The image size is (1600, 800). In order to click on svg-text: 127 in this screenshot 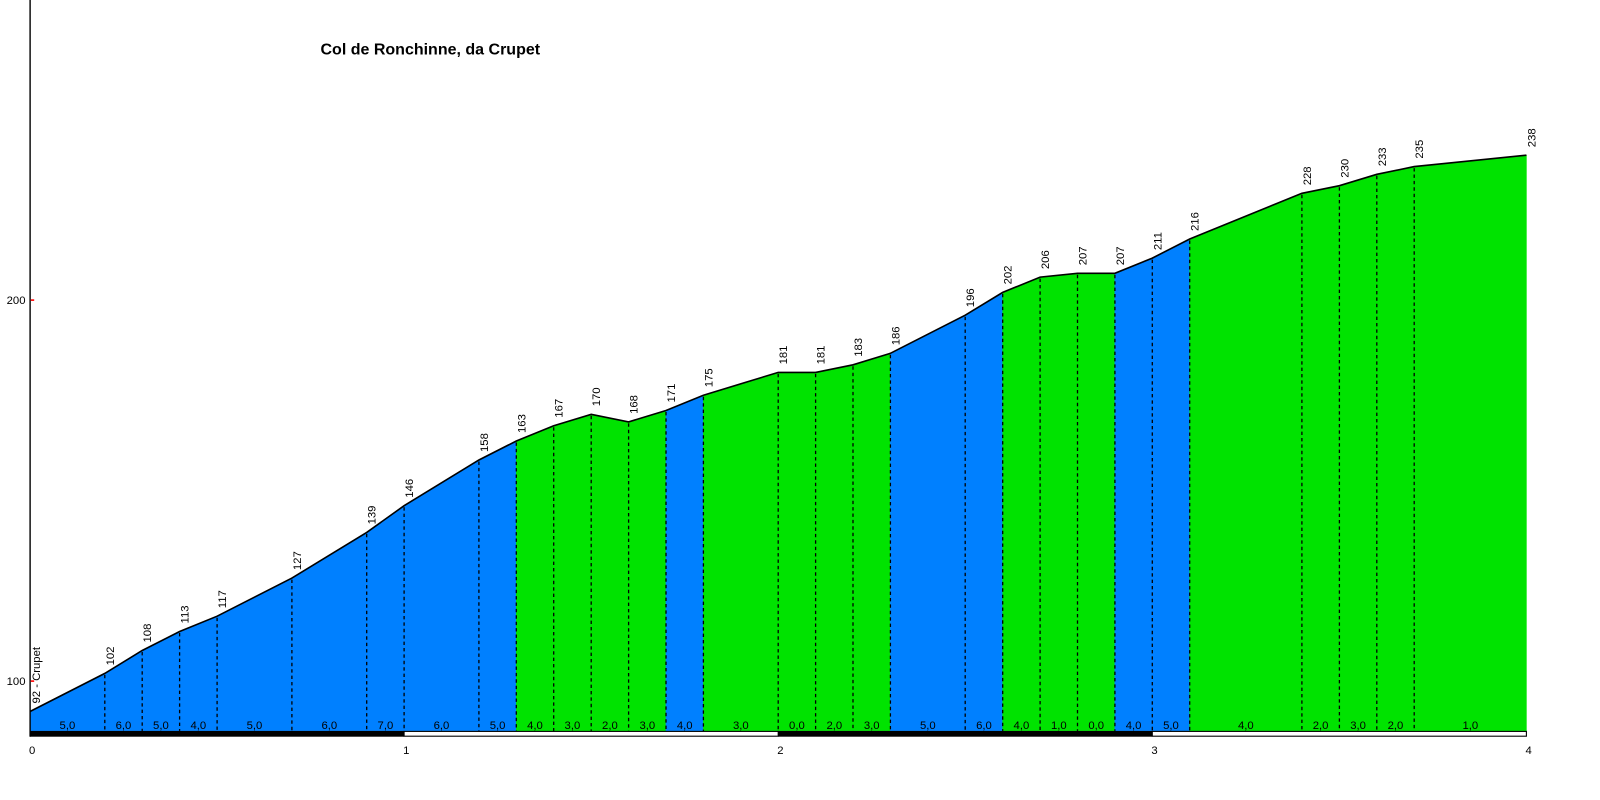, I will do `click(298, 560)`.